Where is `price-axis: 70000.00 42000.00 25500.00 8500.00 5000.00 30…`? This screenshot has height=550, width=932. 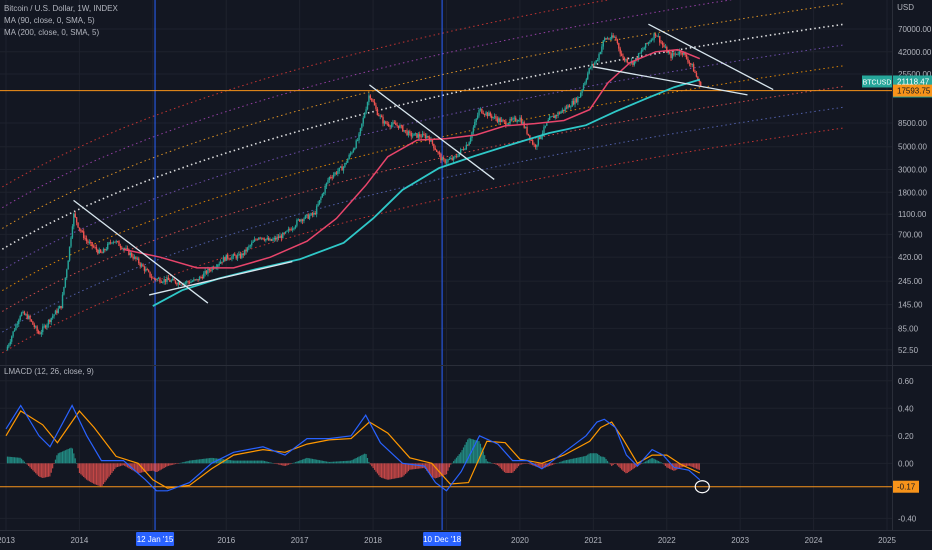 price-axis: 70000.00 42000.00 25500.00 8500.00 5000.00 30… is located at coordinates (915, 190).